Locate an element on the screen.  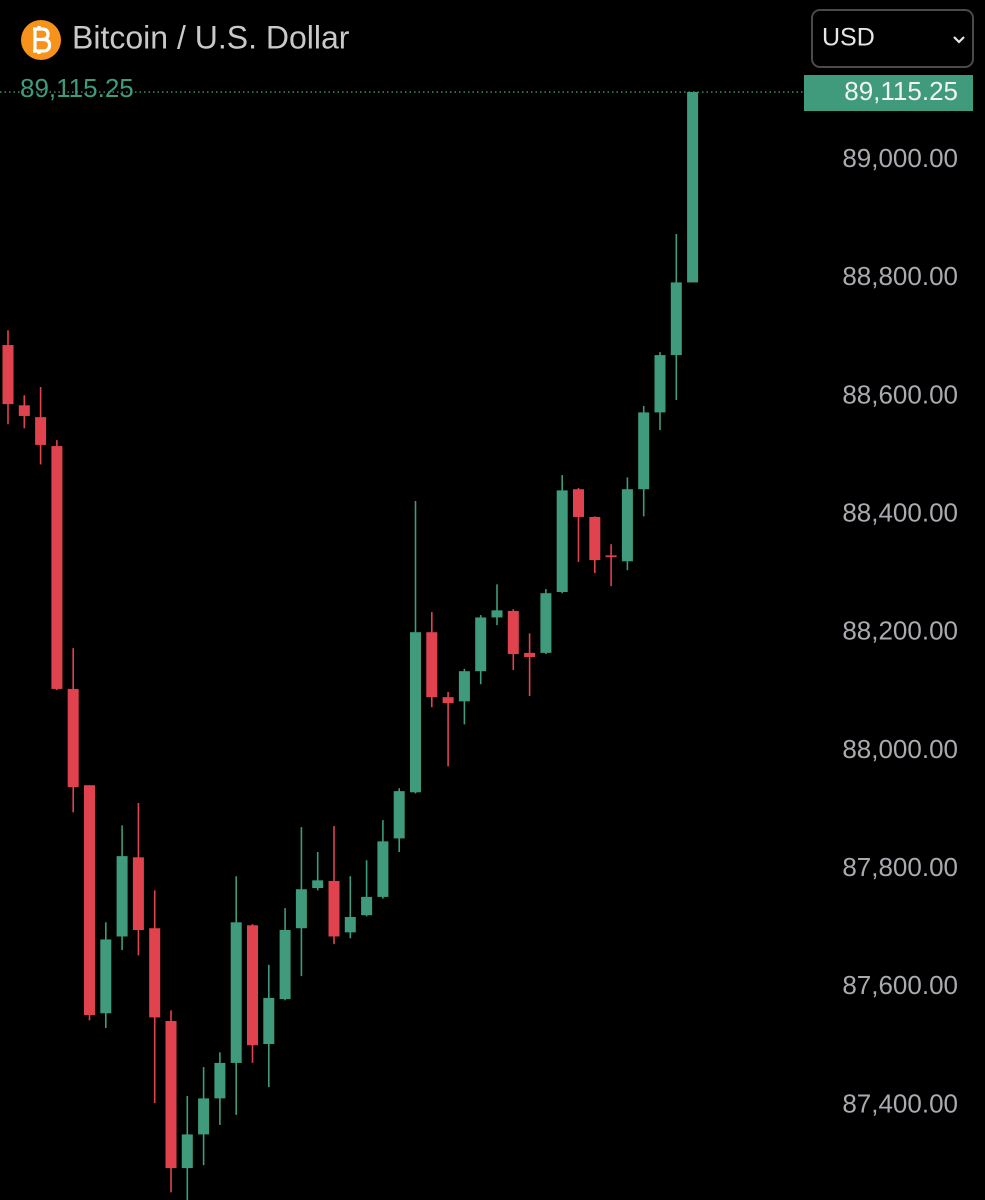
header: Bitcoin / U.S. Dollar USD is located at coordinates (497, 38).